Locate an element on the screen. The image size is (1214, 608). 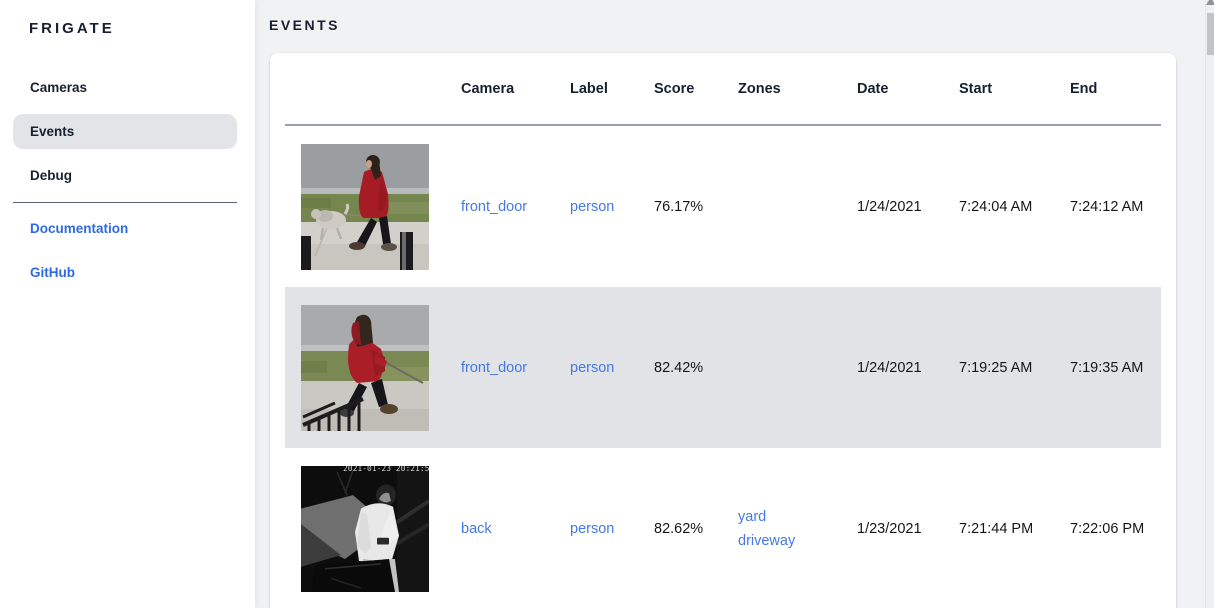
column-header-zones: Zones is located at coordinates (759, 88).